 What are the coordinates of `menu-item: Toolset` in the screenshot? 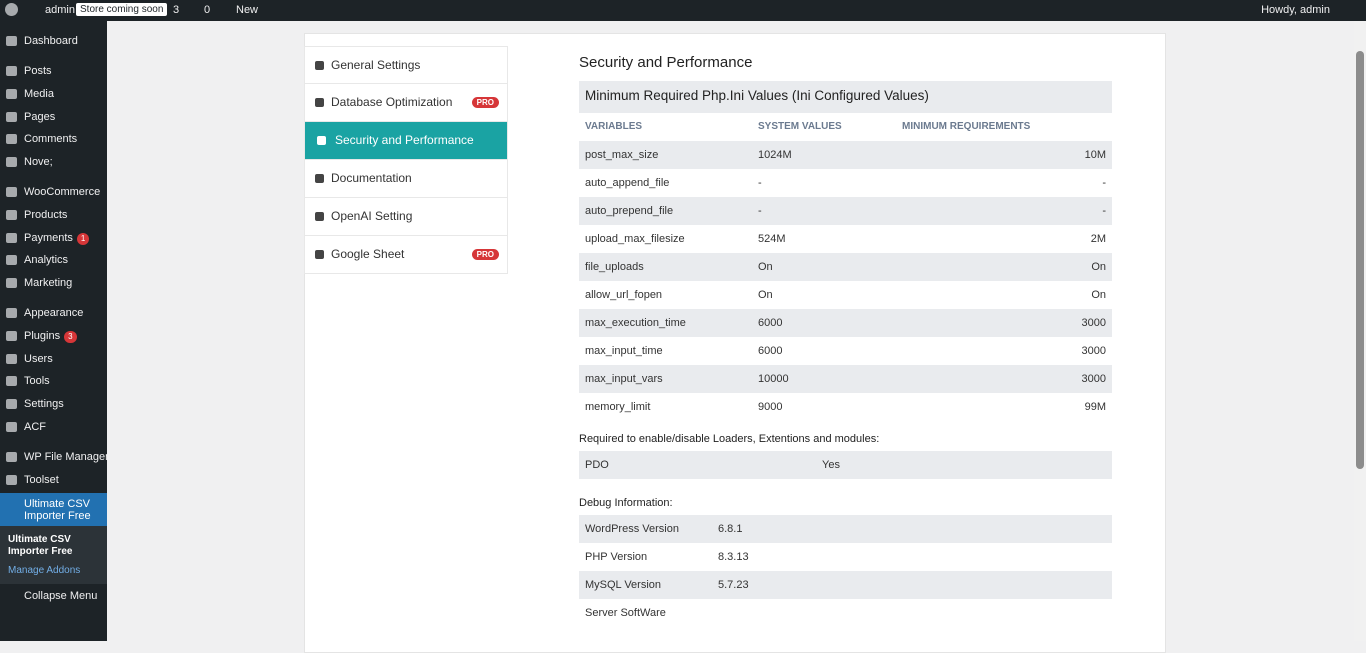 It's located at (53, 480).